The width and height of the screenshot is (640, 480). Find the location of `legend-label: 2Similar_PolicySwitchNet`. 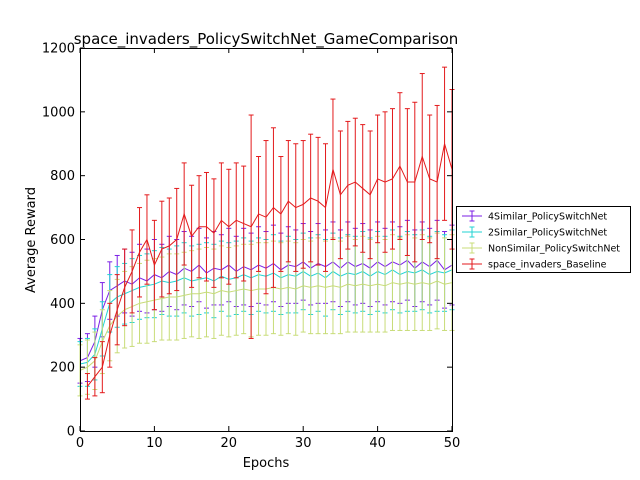

legend-label: 2Similar_PolicySwitchNet is located at coordinates (547, 233).